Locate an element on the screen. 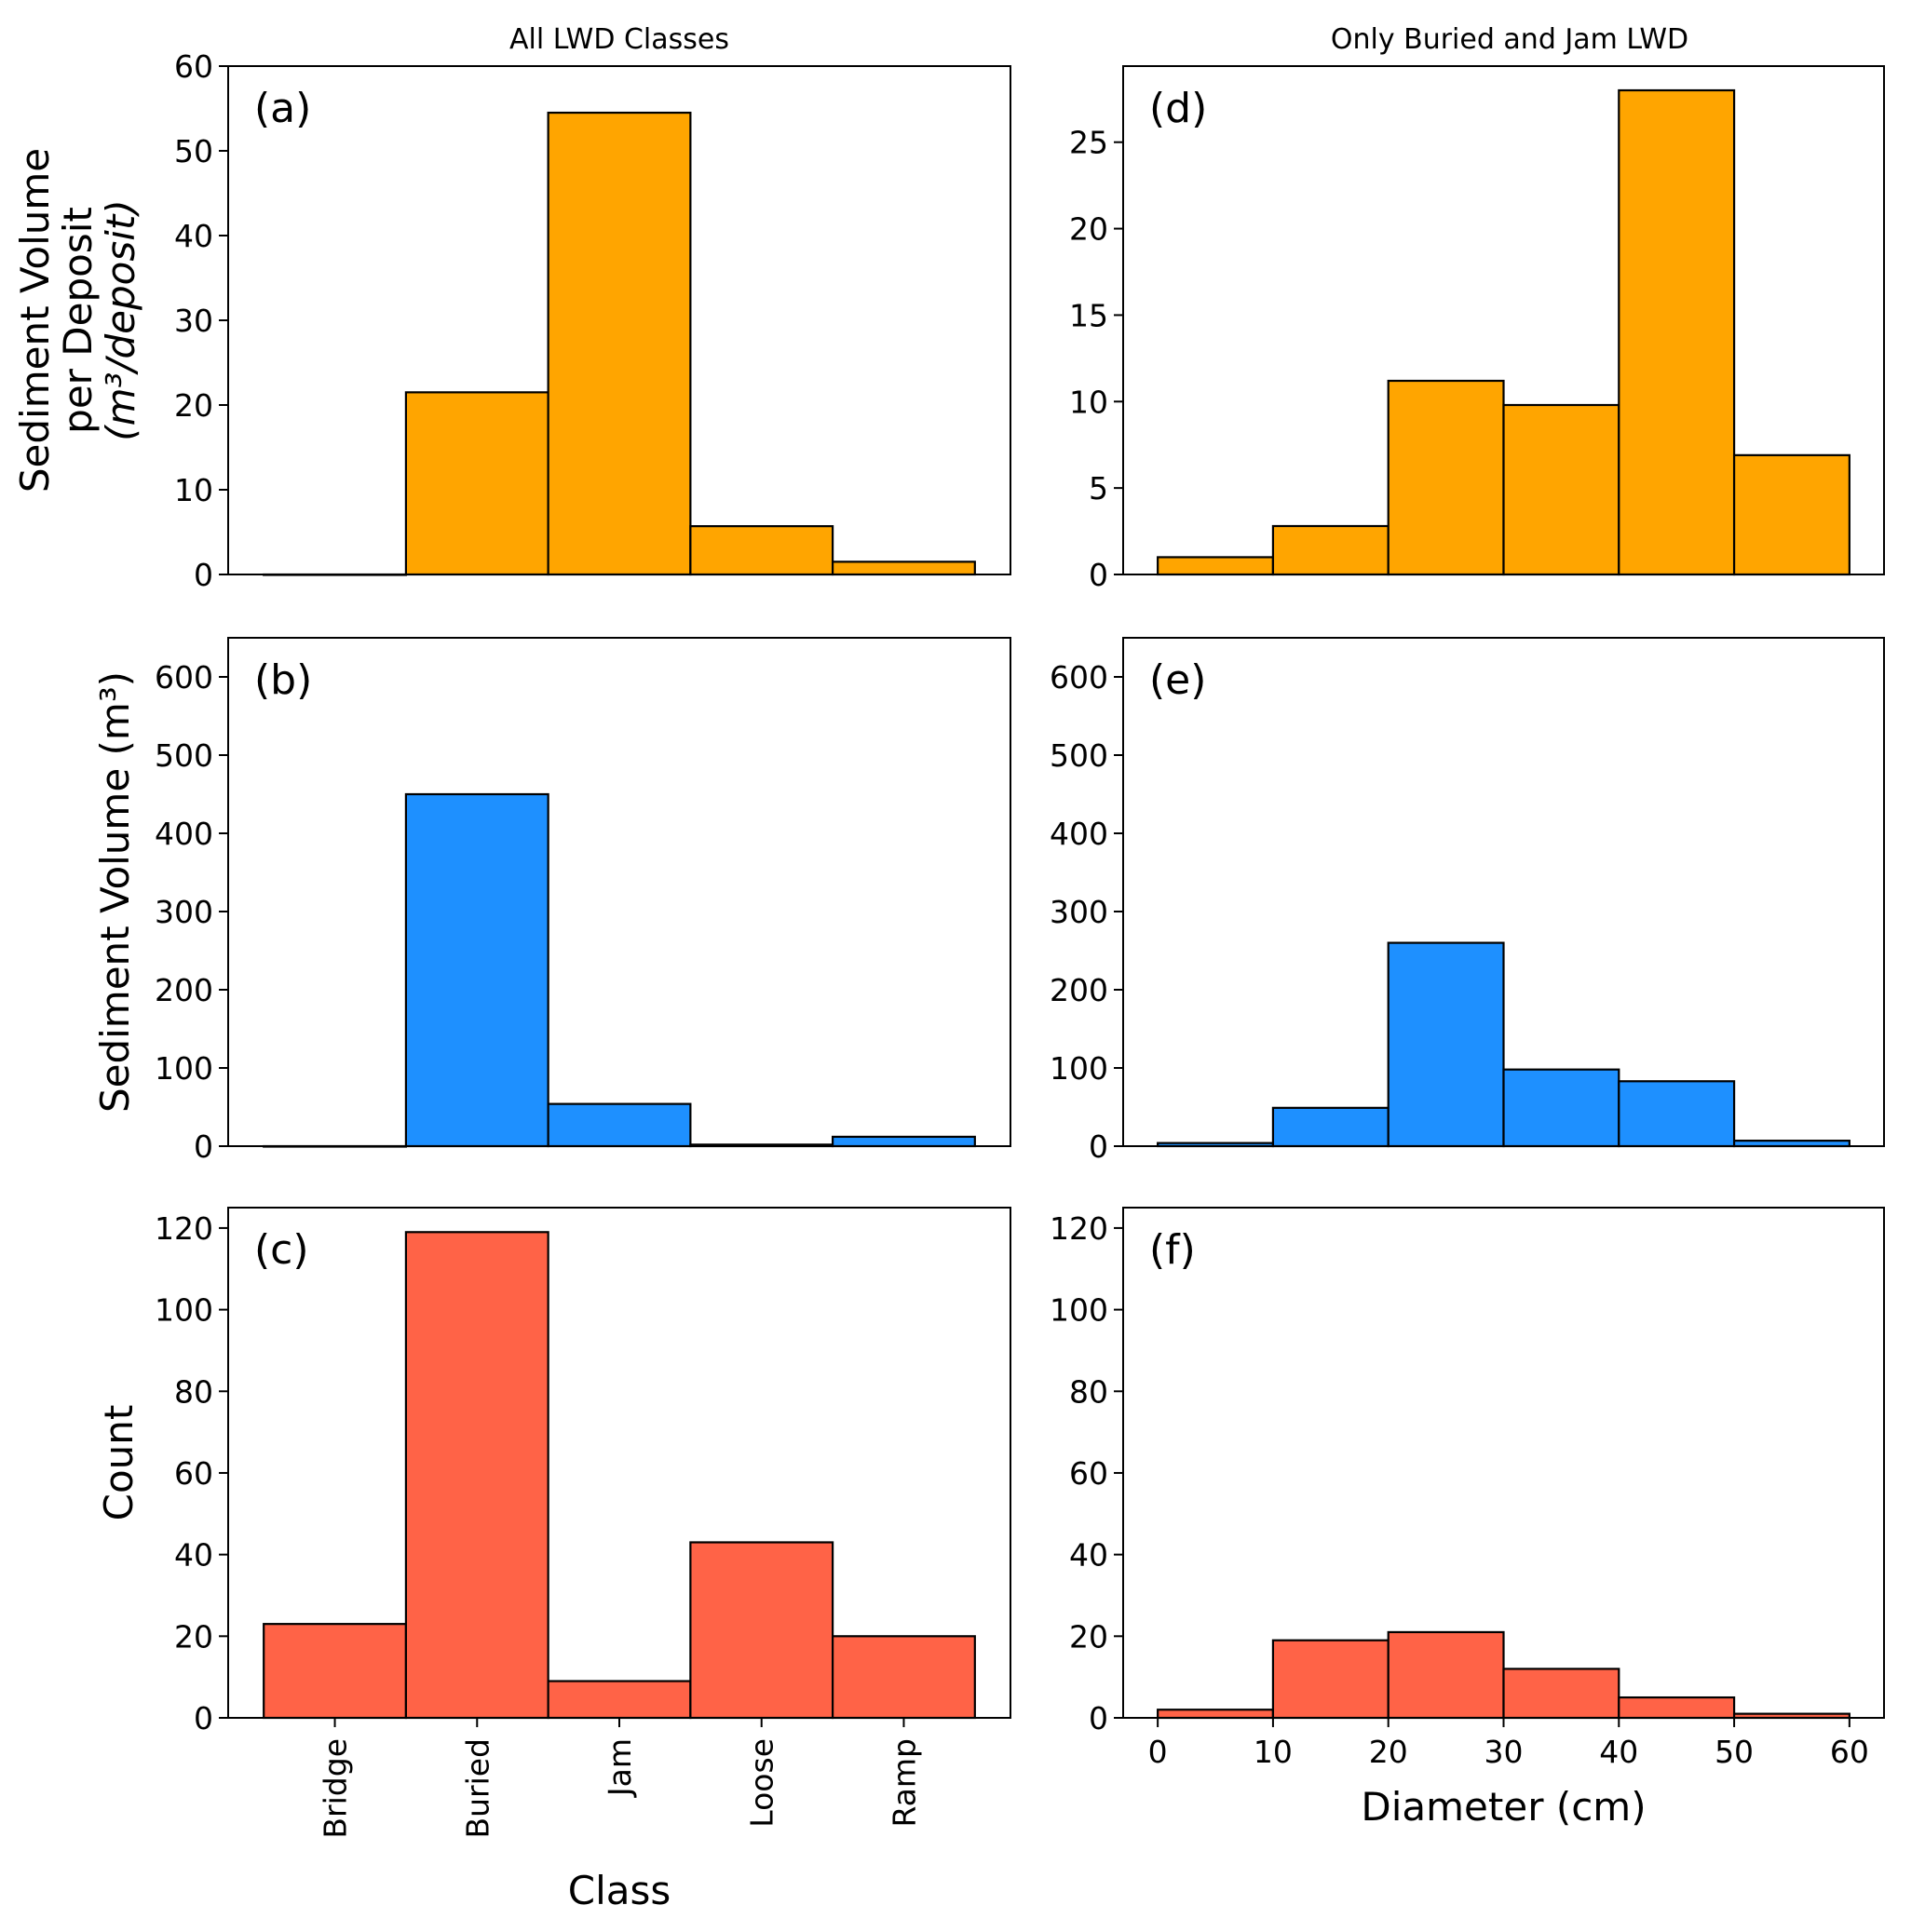 The height and width of the screenshot is (1932, 1925). ylabel-a-line-1: per Deposit is located at coordinates (78, 320).